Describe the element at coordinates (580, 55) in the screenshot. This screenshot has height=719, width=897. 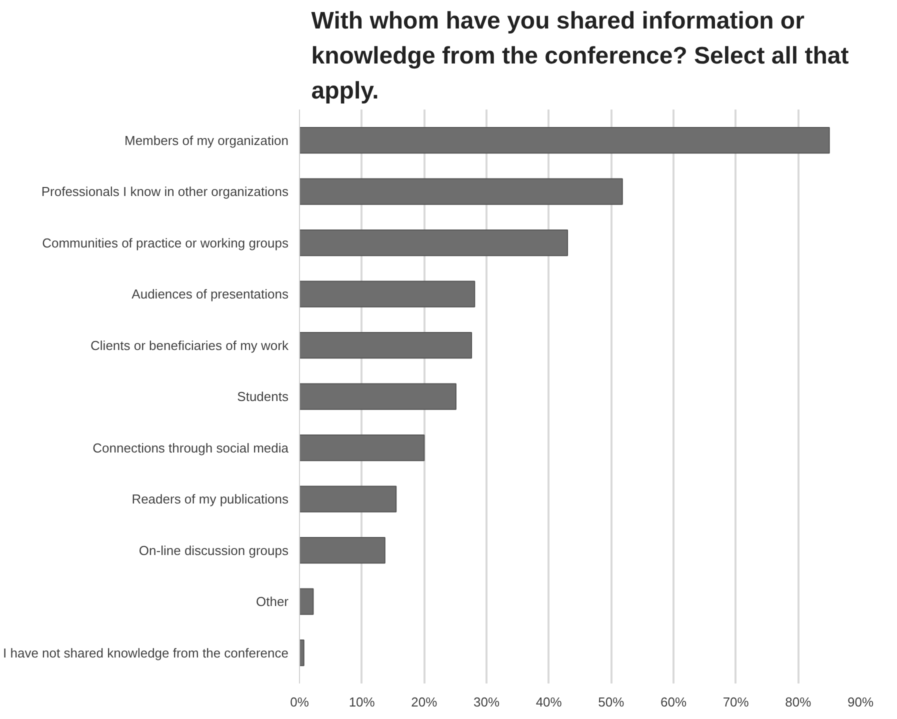
I see `chart-title: With whom have you shared information or knowledge from the conference? Select all that apply.` at that location.